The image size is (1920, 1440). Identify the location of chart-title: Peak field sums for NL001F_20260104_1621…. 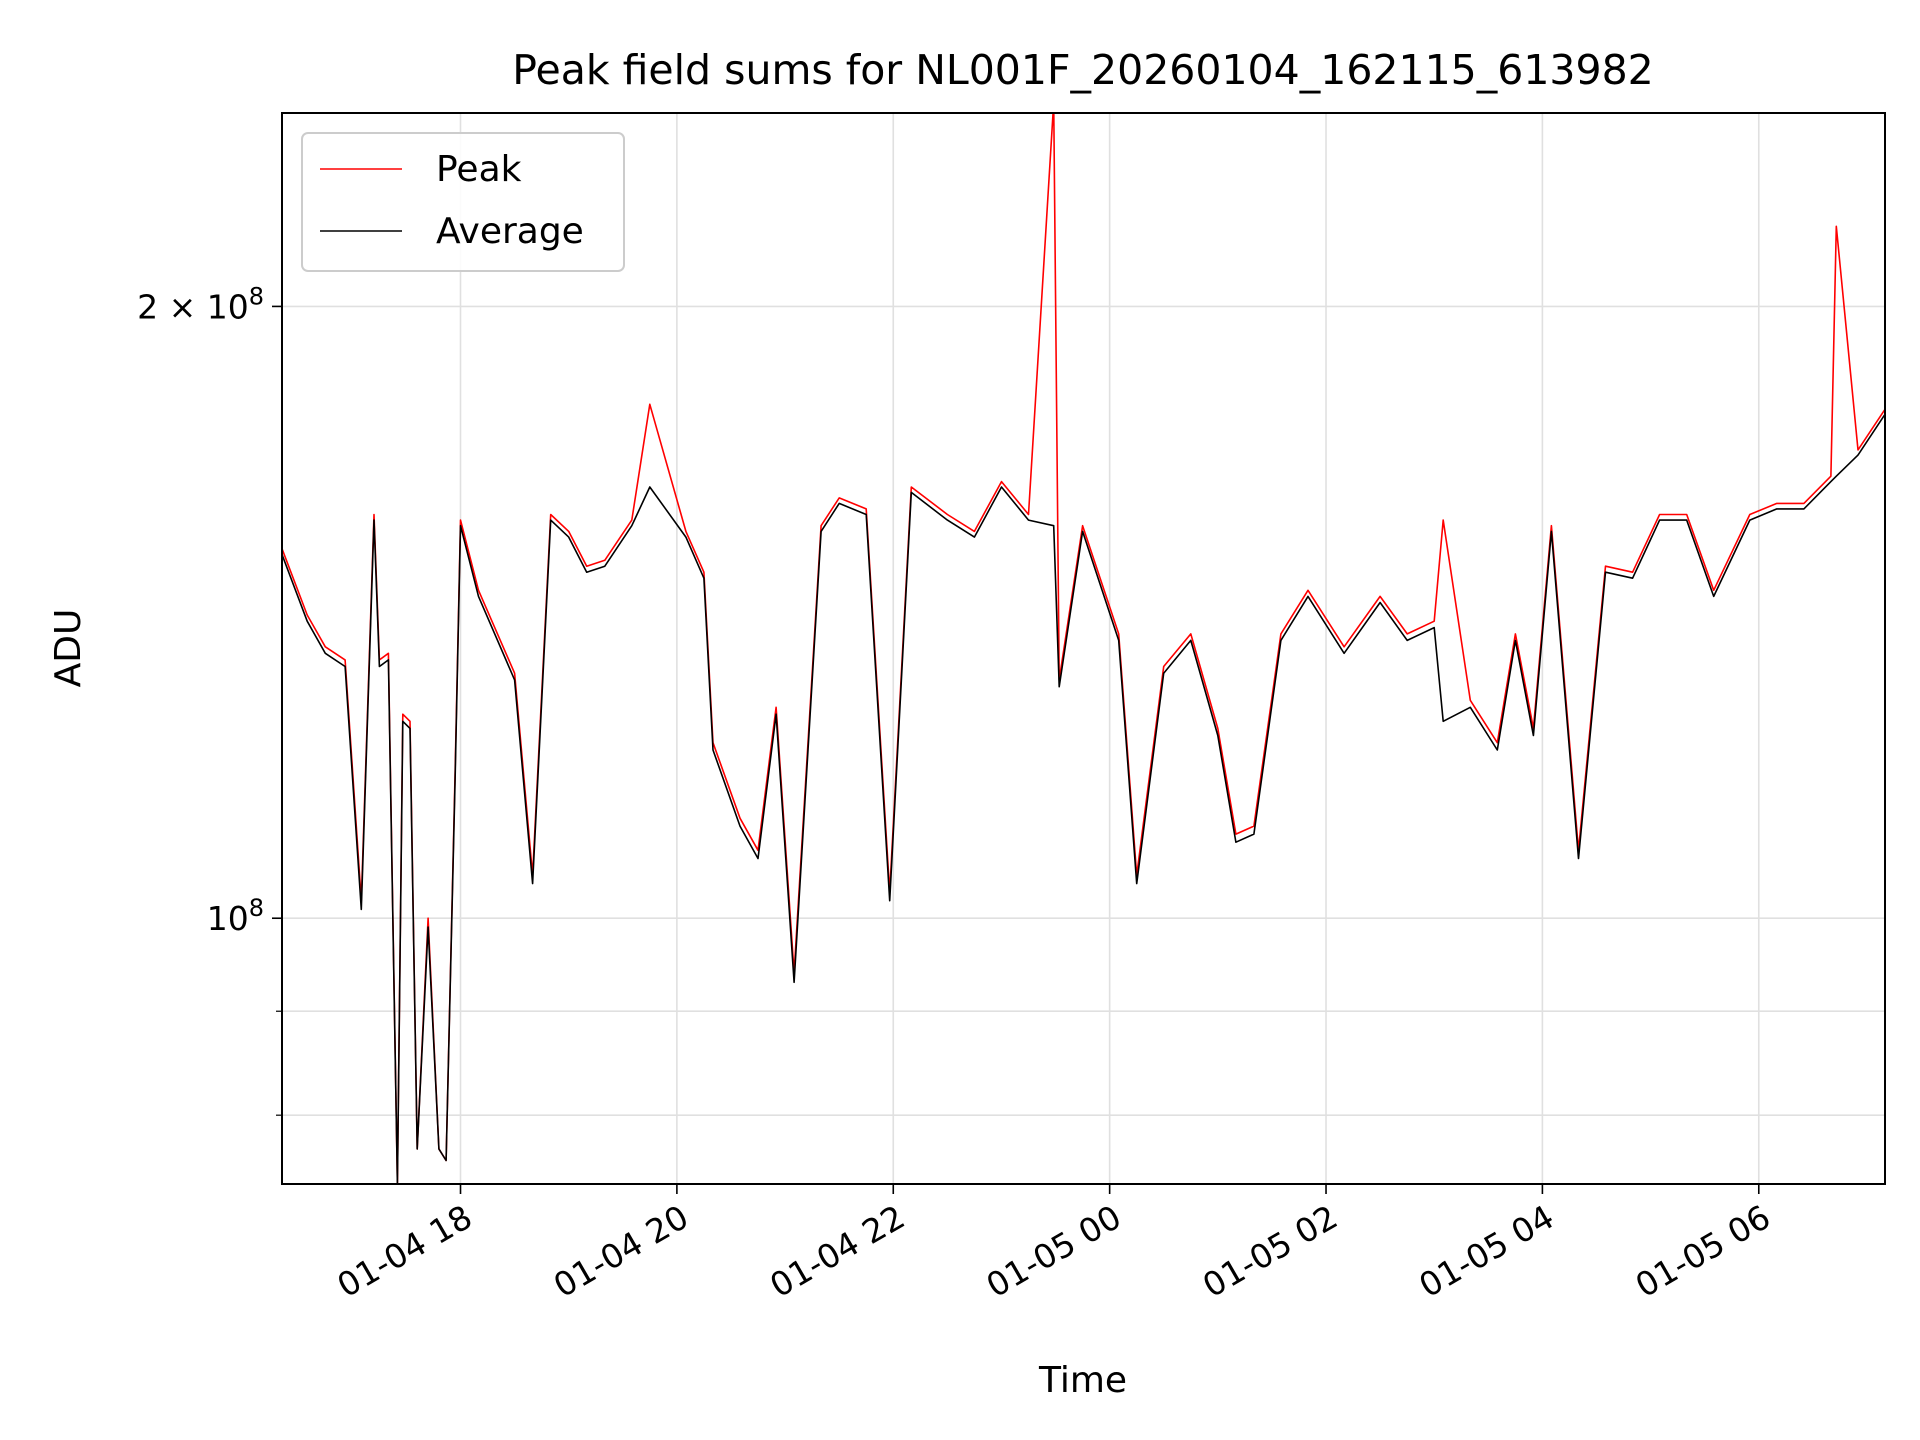
(1083, 70).